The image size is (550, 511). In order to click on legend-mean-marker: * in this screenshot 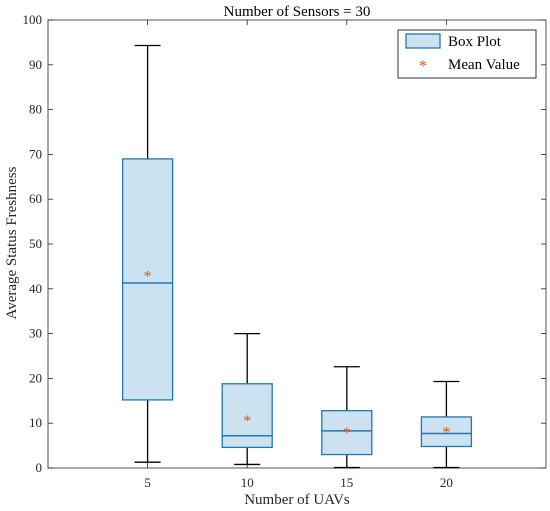, I will do `click(423, 66)`.